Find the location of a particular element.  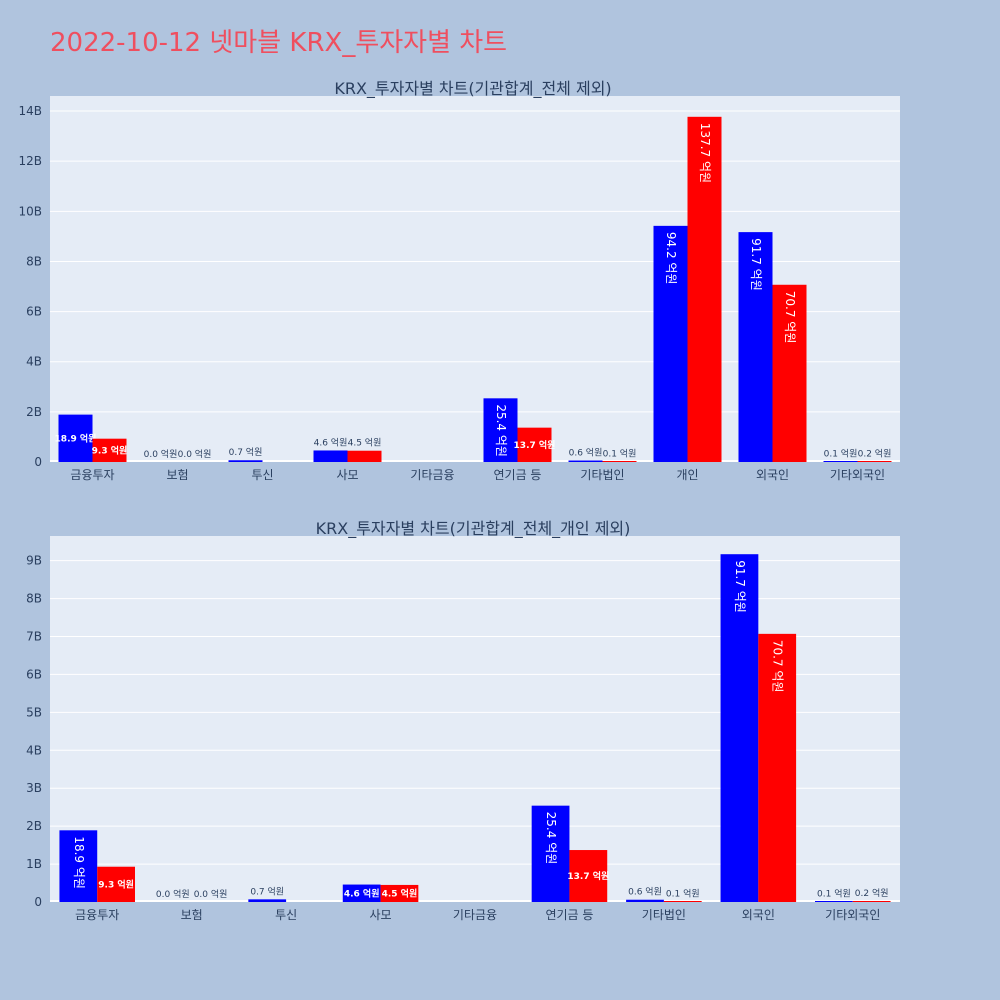

y-tick-label: 12B is located at coordinates (30, 161).